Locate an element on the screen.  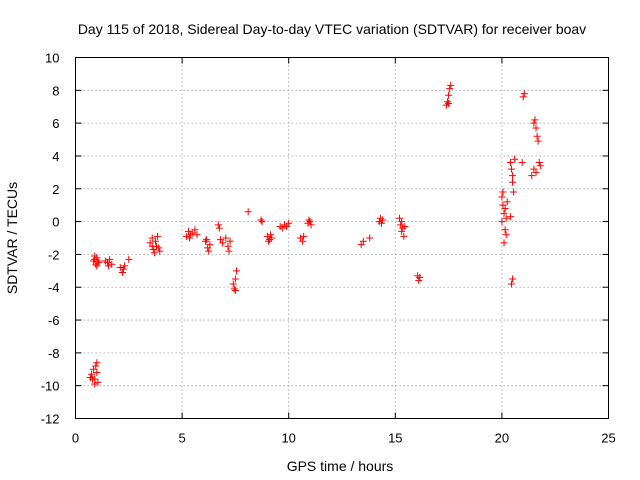
x-tick-label: 10 is located at coordinates (288, 438).